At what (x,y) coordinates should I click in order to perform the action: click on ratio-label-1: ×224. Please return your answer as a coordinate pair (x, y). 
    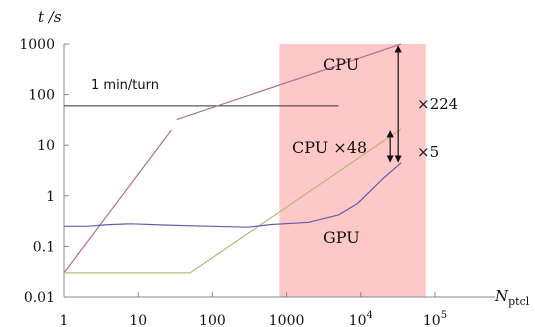
    Looking at the image, I should click on (437, 104).